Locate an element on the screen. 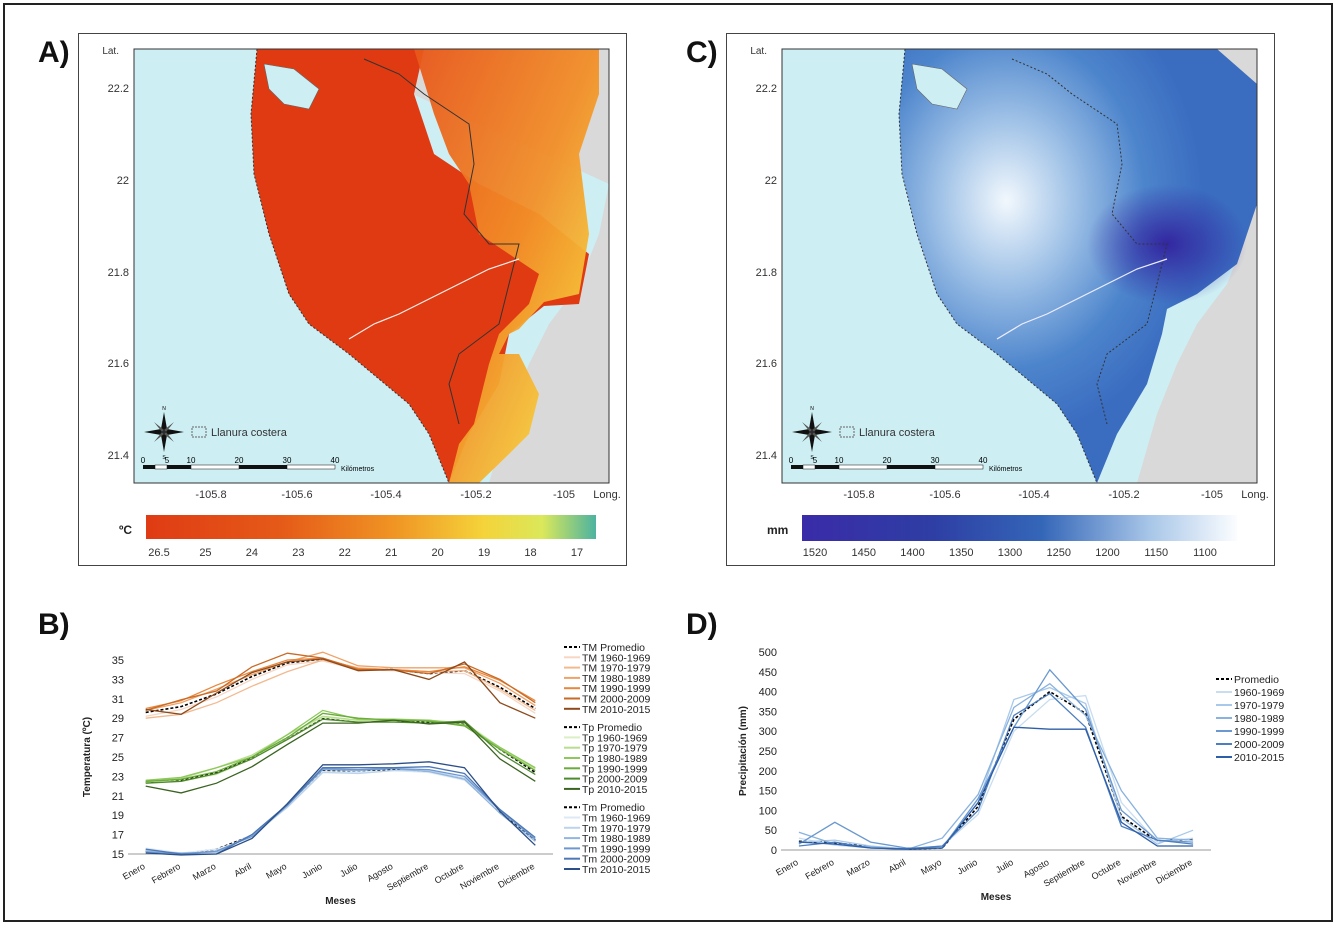 The image size is (1338, 927). svg-text: 20 is located at coordinates (239, 460).